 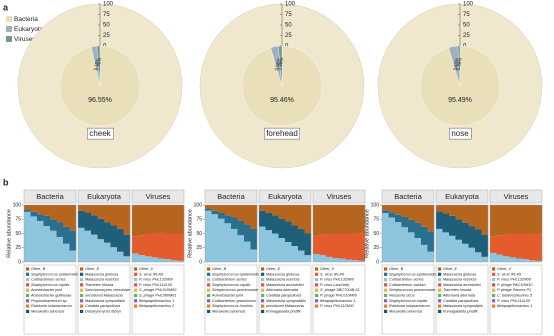 What do you see at coordinates (49, 301) in the screenshot?
I see `legend-label: Propionibacterium sp.` at bounding box center [49, 301].